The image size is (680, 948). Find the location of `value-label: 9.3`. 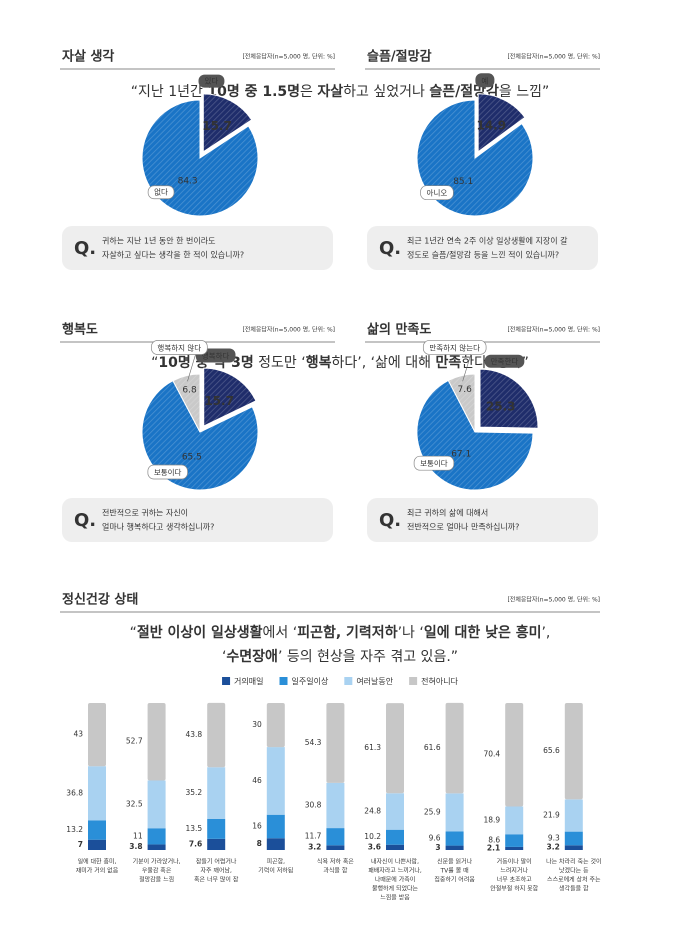

value-label: 9.3 is located at coordinates (554, 837).